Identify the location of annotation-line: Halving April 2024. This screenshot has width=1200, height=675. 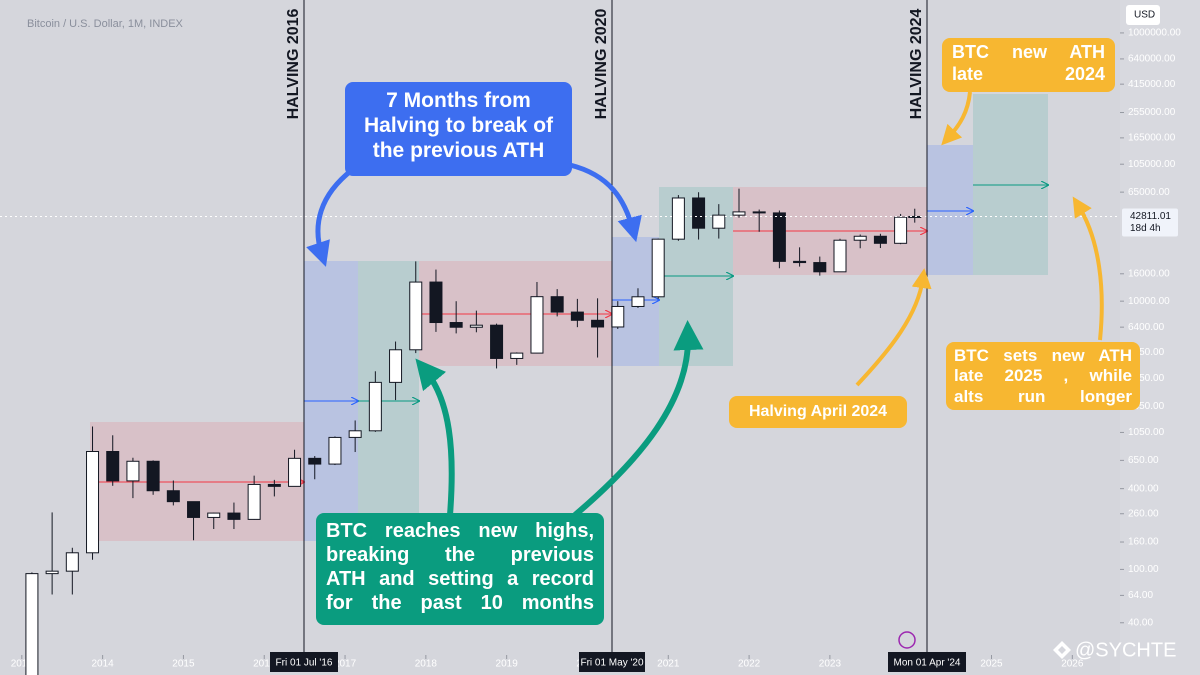
(818, 411).